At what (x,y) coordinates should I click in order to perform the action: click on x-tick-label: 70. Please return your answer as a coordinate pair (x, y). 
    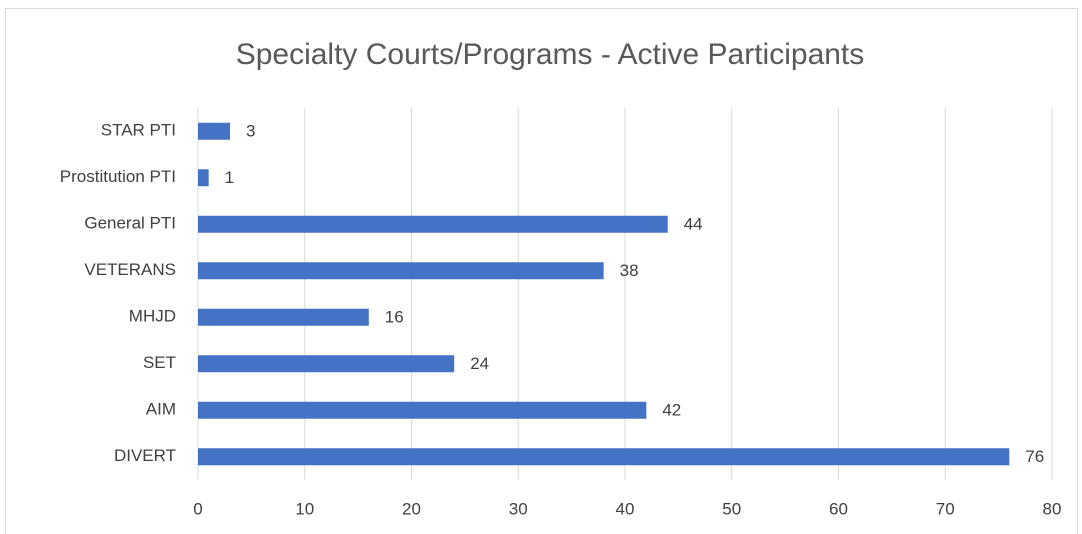
    Looking at the image, I should click on (945, 508).